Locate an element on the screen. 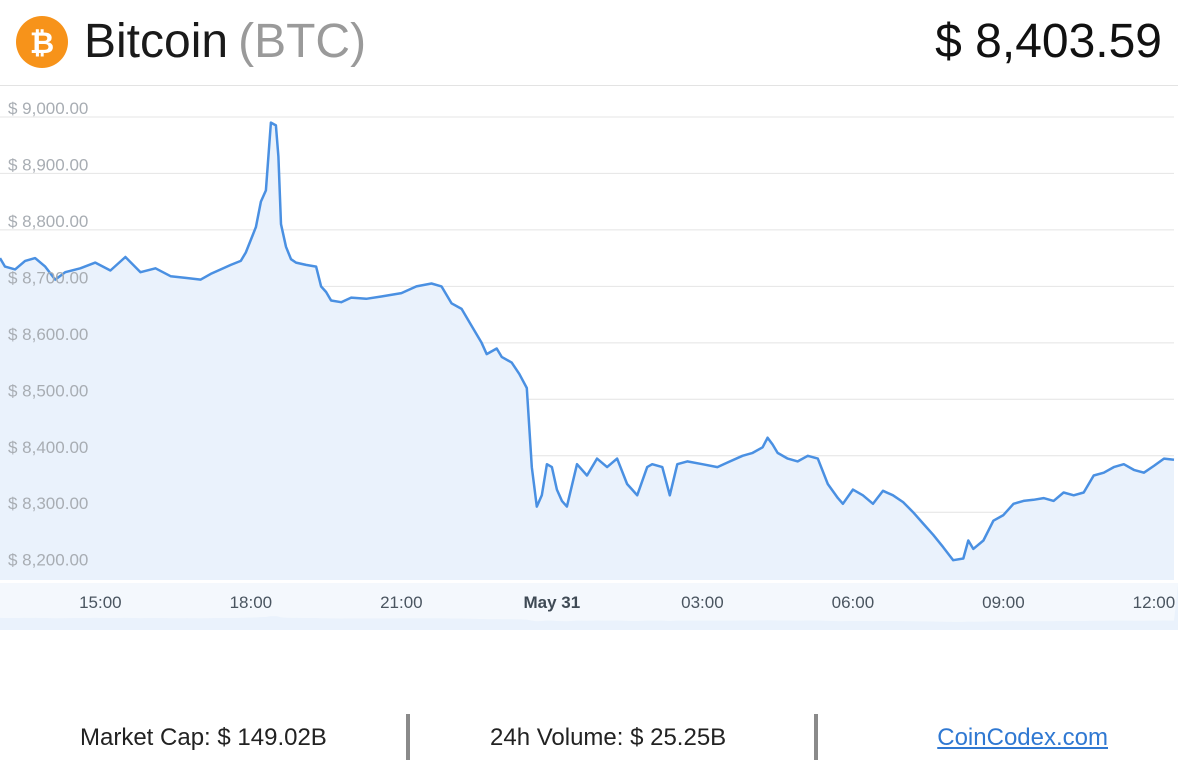 This screenshot has height=768, width=1178. coincodex-link: CoinCodex.com is located at coordinates (1022, 737).